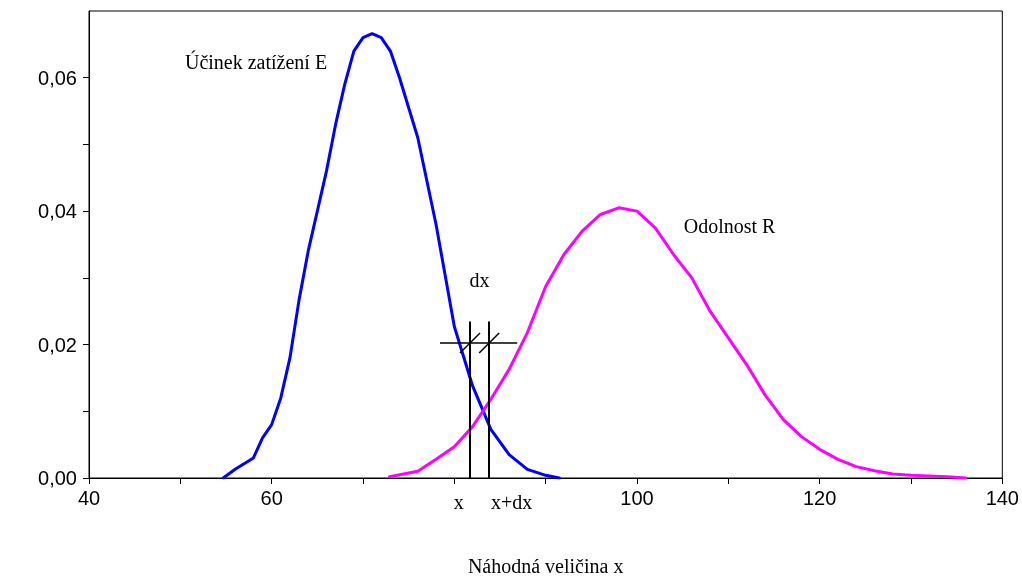 Image resolution: width=1022 pixels, height=583 pixels. I want to click on ref-line-label: x+dx, so click(512, 502).